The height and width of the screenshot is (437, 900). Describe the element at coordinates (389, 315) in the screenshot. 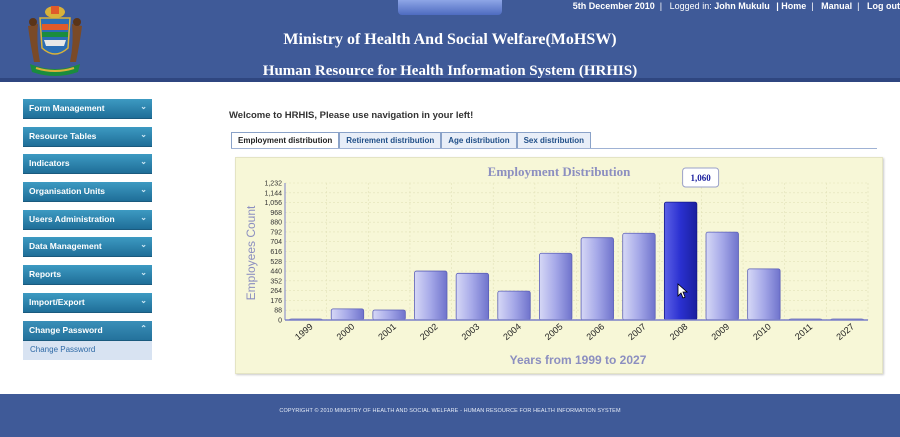

I see `chart-bar-2001` at that location.